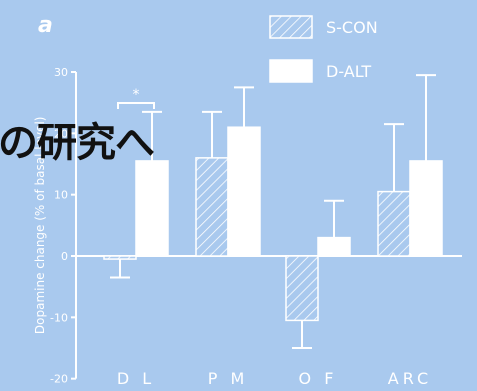 The height and width of the screenshot is (391, 477). Describe the element at coordinates (318, 378) in the screenshot. I see `x-tick-label: O F` at that location.